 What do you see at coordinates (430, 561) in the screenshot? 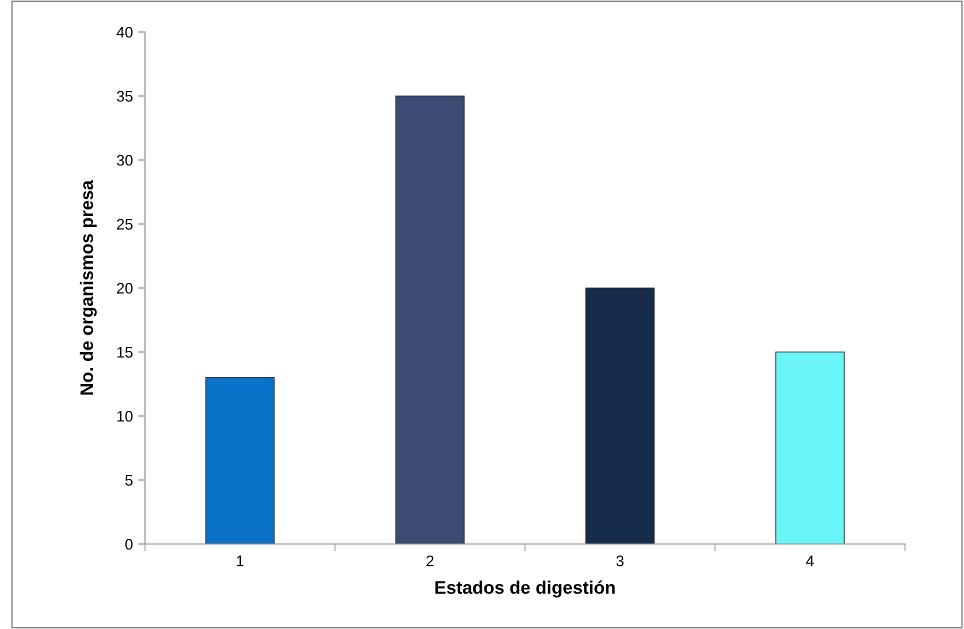
I see `x-tick-label: 2` at bounding box center [430, 561].